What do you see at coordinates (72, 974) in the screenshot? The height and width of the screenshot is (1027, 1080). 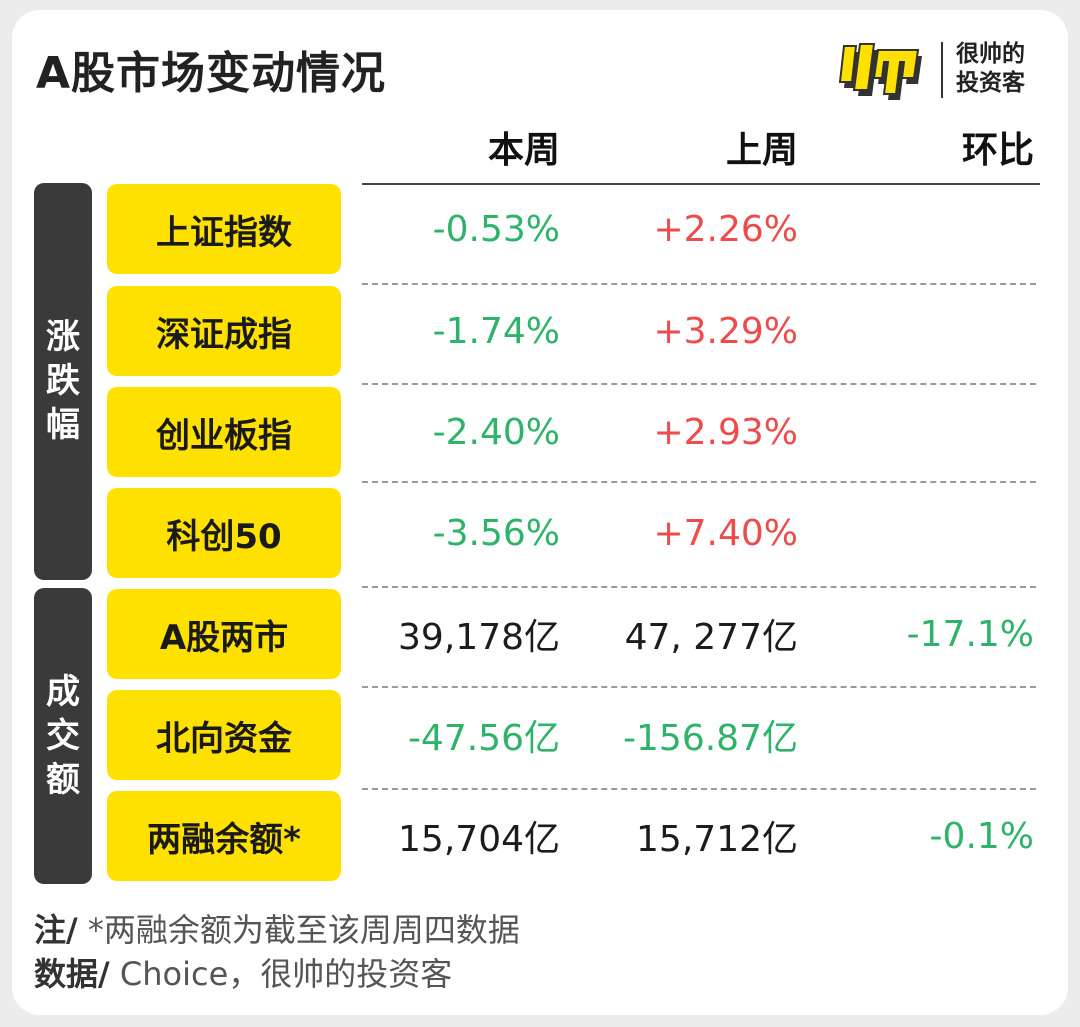 I see `source-prefix: 数据/` at bounding box center [72, 974].